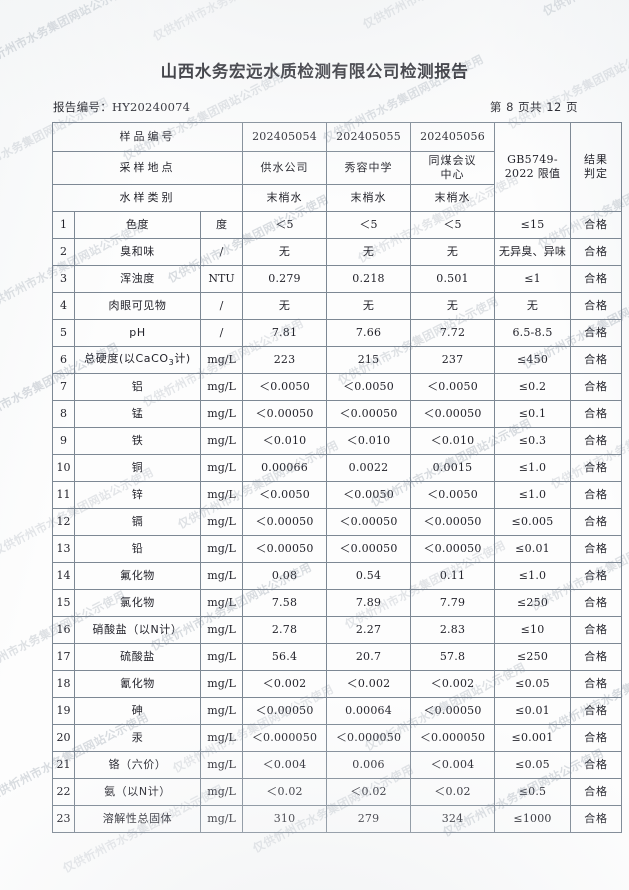 Image resolution: width=629 pixels, height=890 pixels. Describe the element at coordinates (369, 198) in the screenshot. I see `water-type-2: 末梢水` at that location.